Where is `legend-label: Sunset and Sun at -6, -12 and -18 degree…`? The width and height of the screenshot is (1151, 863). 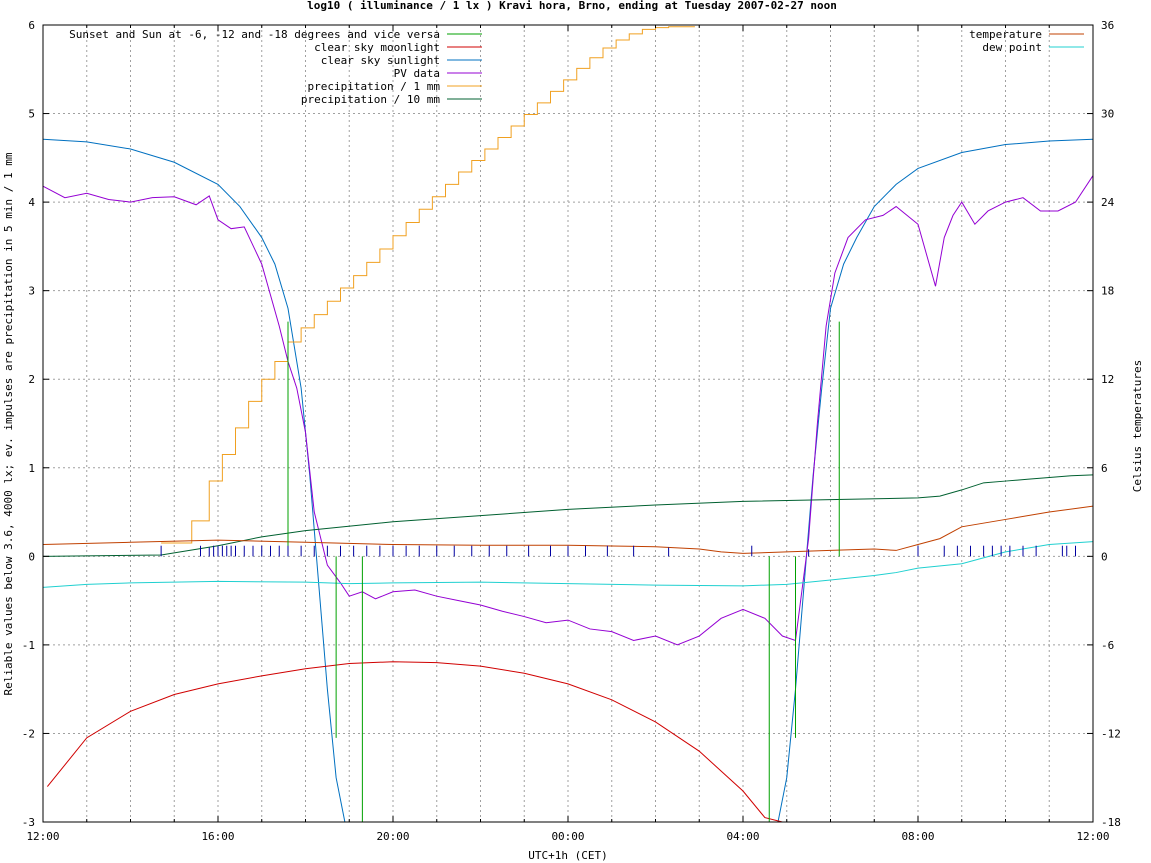 legend-label: Sunset and Sun at -6, -12 and -18 degree… is located at coordinates (254, 34).